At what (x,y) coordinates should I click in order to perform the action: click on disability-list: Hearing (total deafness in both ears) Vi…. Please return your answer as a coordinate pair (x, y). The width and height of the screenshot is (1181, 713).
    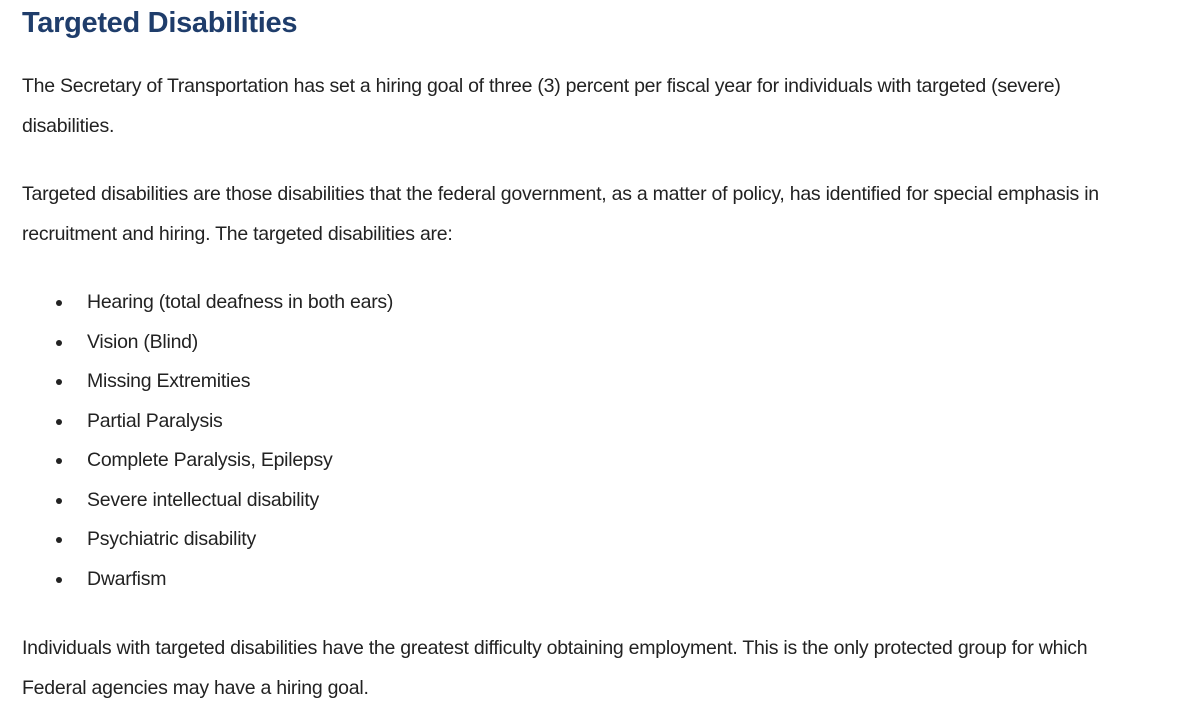
    Looking at the image, I should click on (207, 441).